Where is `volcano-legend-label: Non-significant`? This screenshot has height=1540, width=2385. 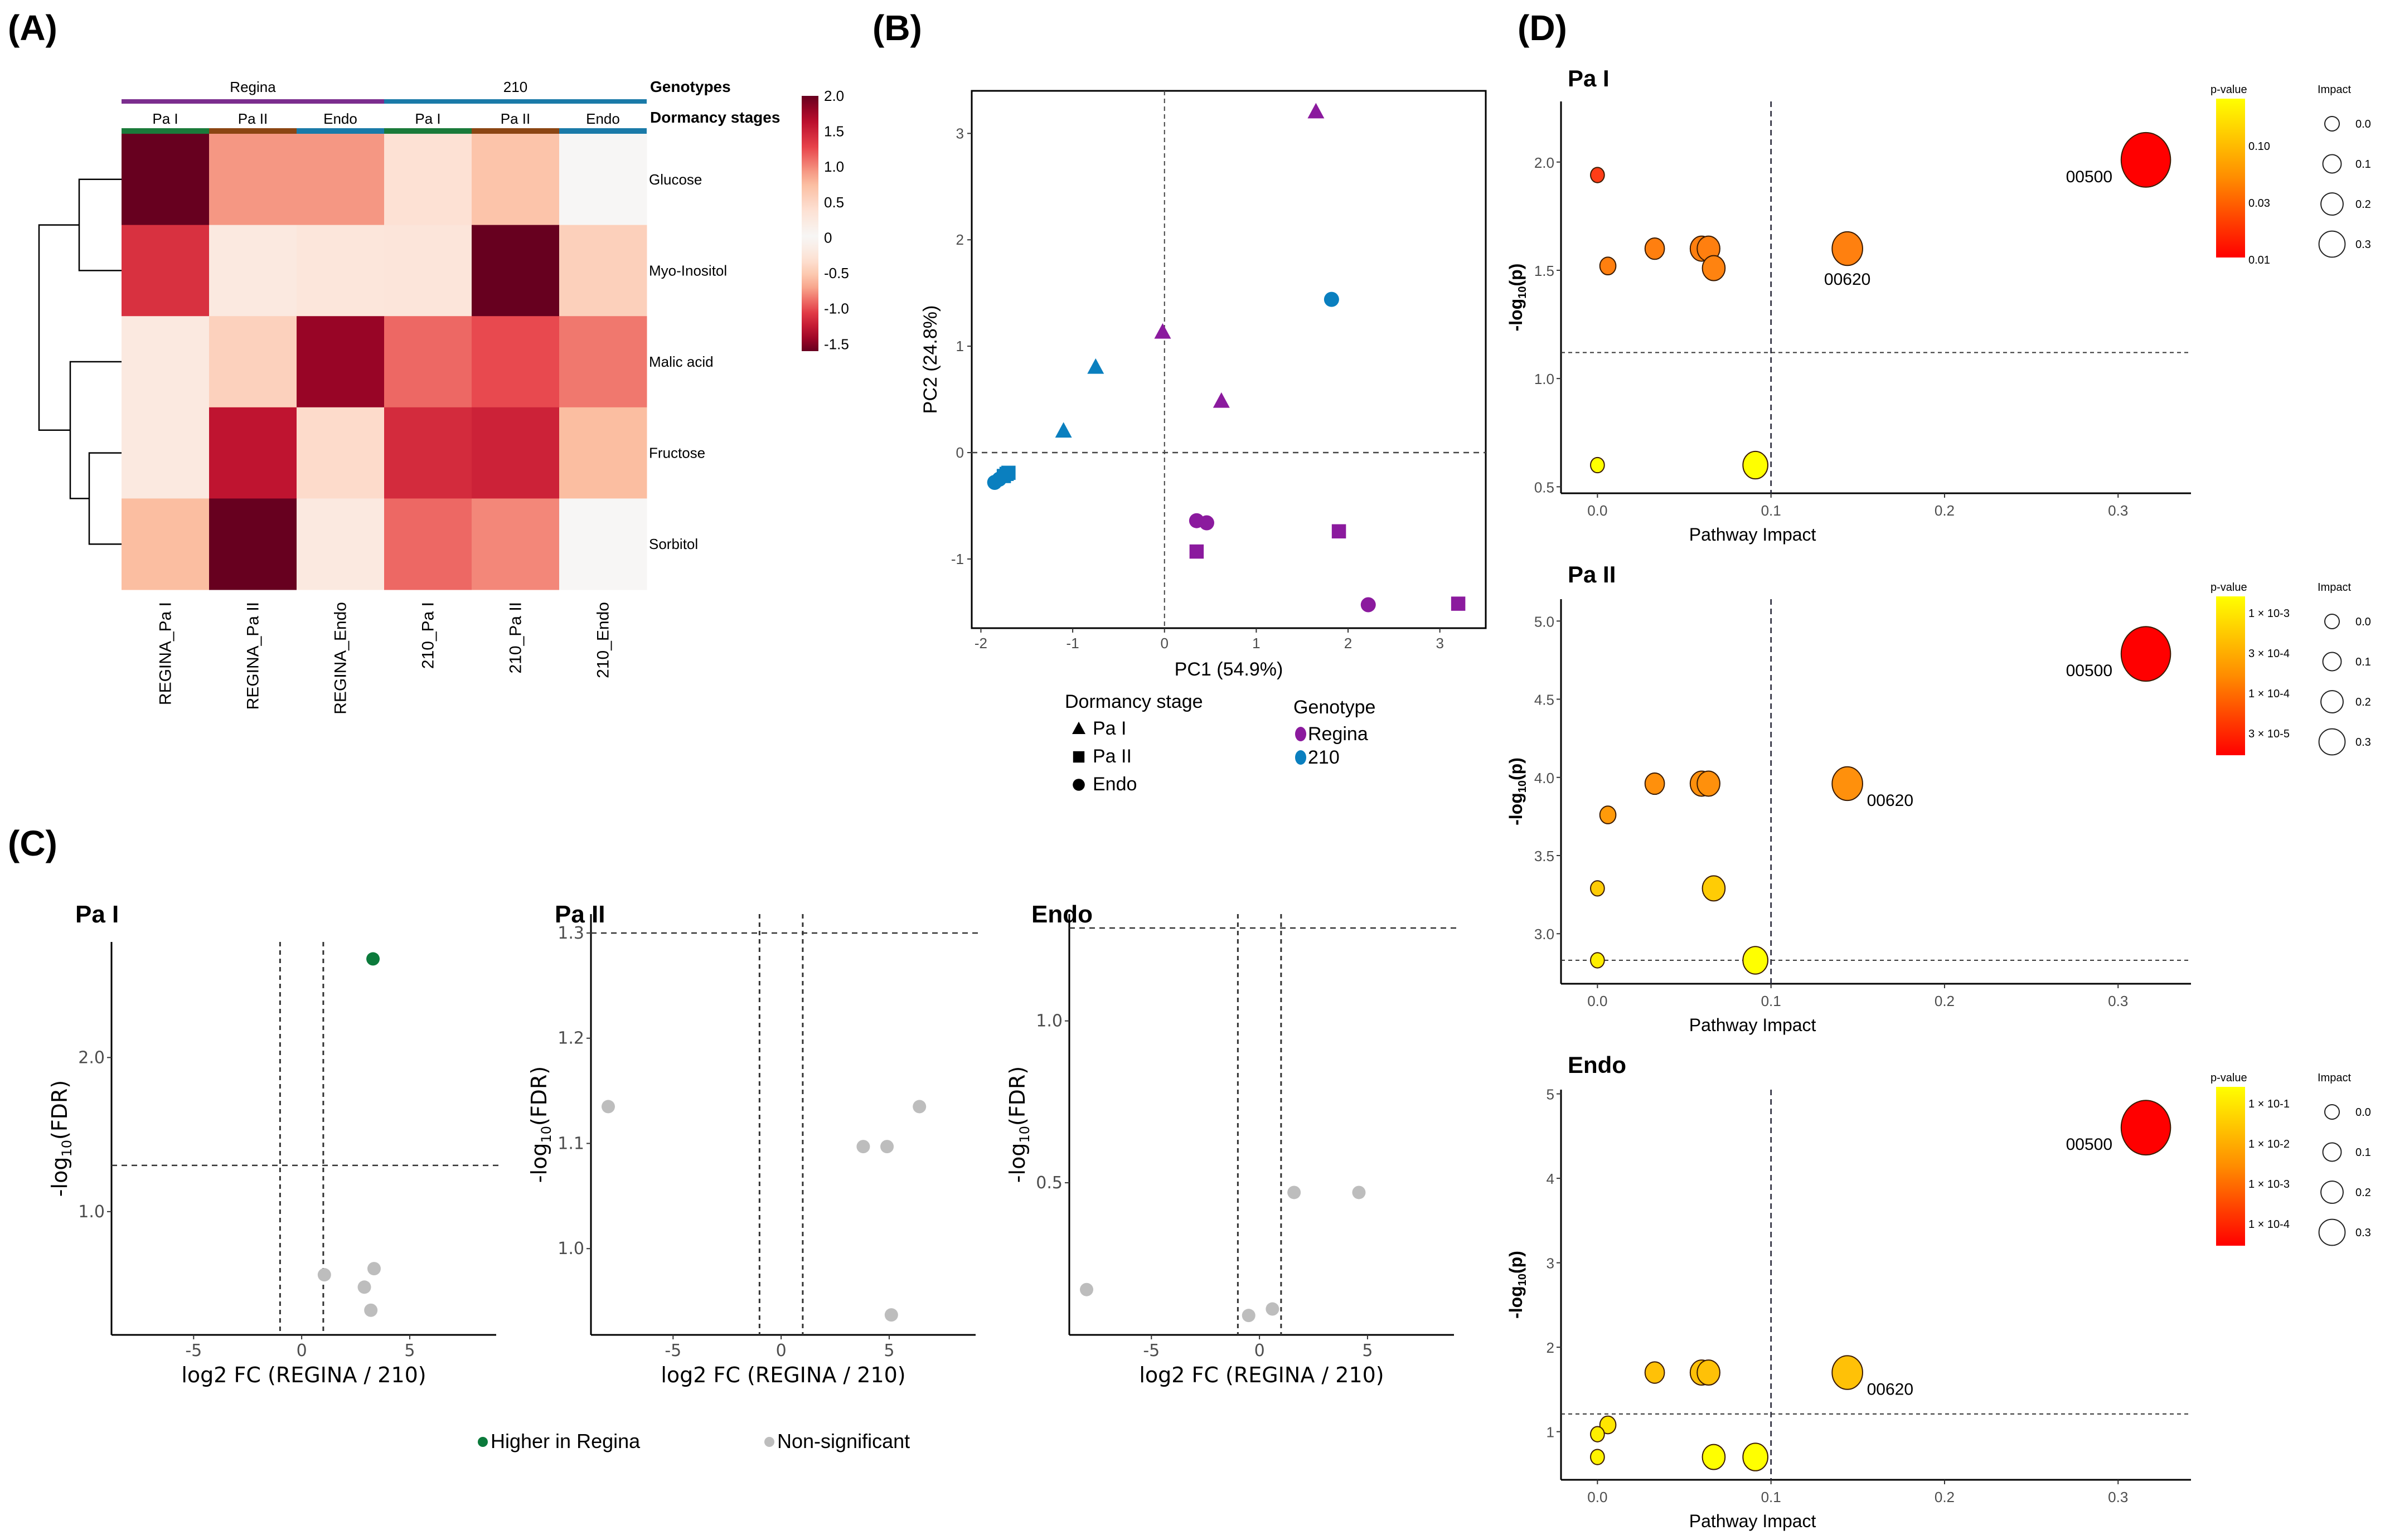
volcano-legend-label: Non-significant is located at coordinates (843, 1441).